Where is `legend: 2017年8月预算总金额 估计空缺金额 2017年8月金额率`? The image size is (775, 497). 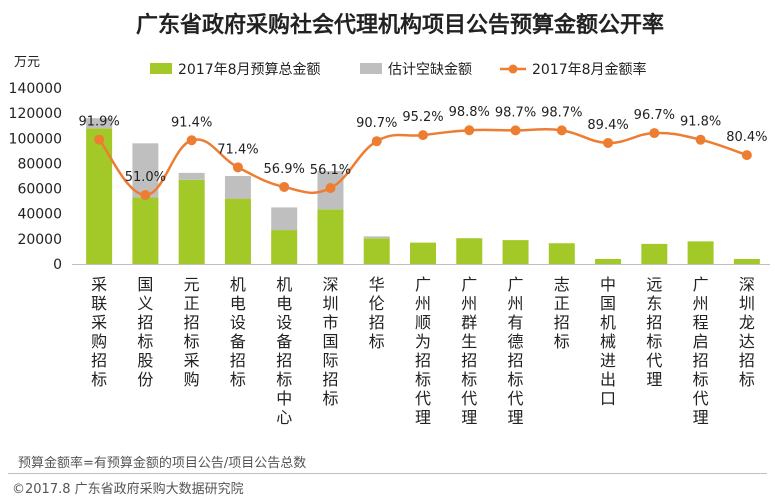 legend: 2017年8月预算总金额 估计空缺金额 2017年8月金额率 is located at coordinates (398, 69).